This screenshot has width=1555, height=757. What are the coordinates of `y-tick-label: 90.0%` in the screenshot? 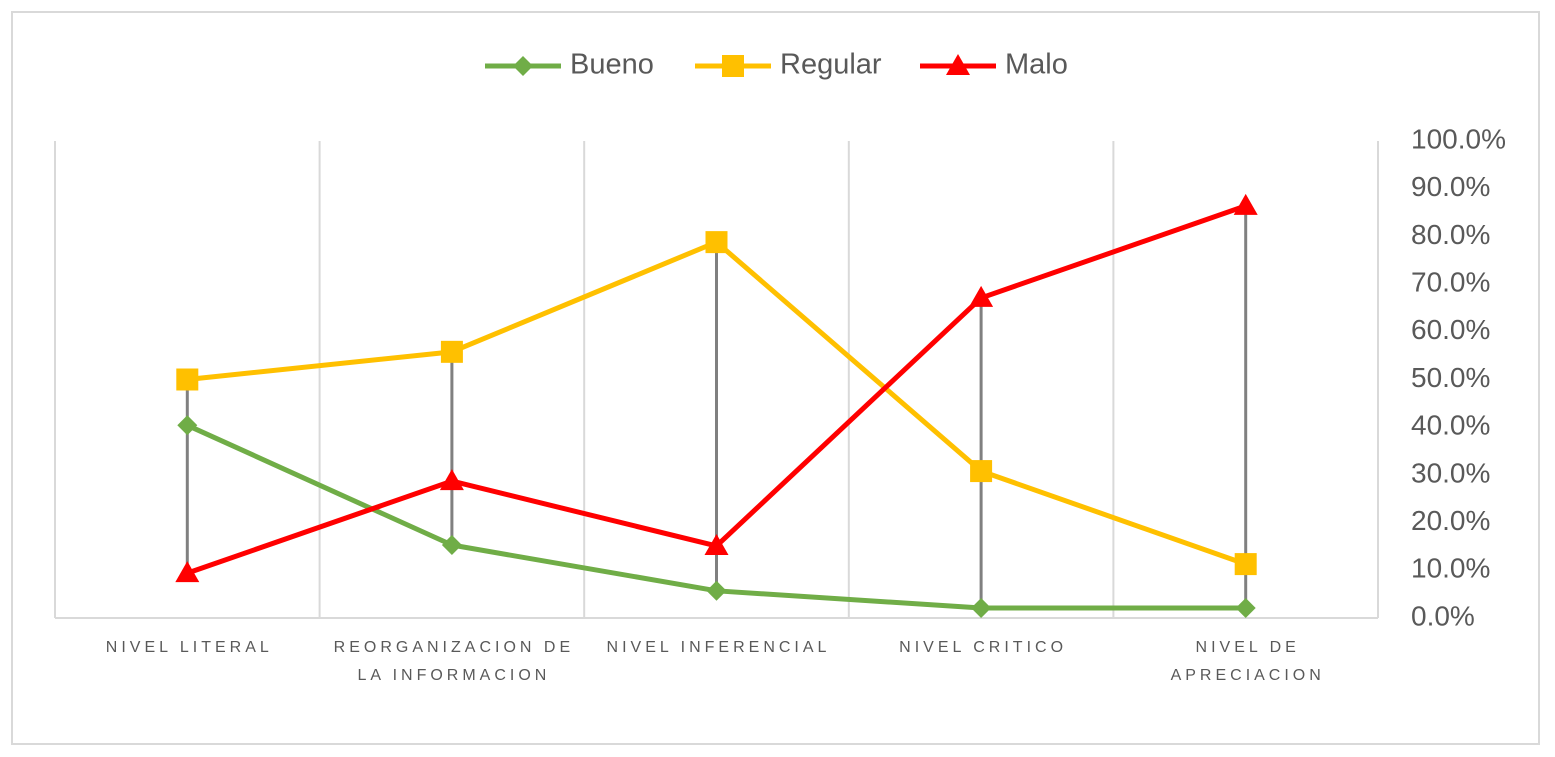 It's located at (1450, 186).